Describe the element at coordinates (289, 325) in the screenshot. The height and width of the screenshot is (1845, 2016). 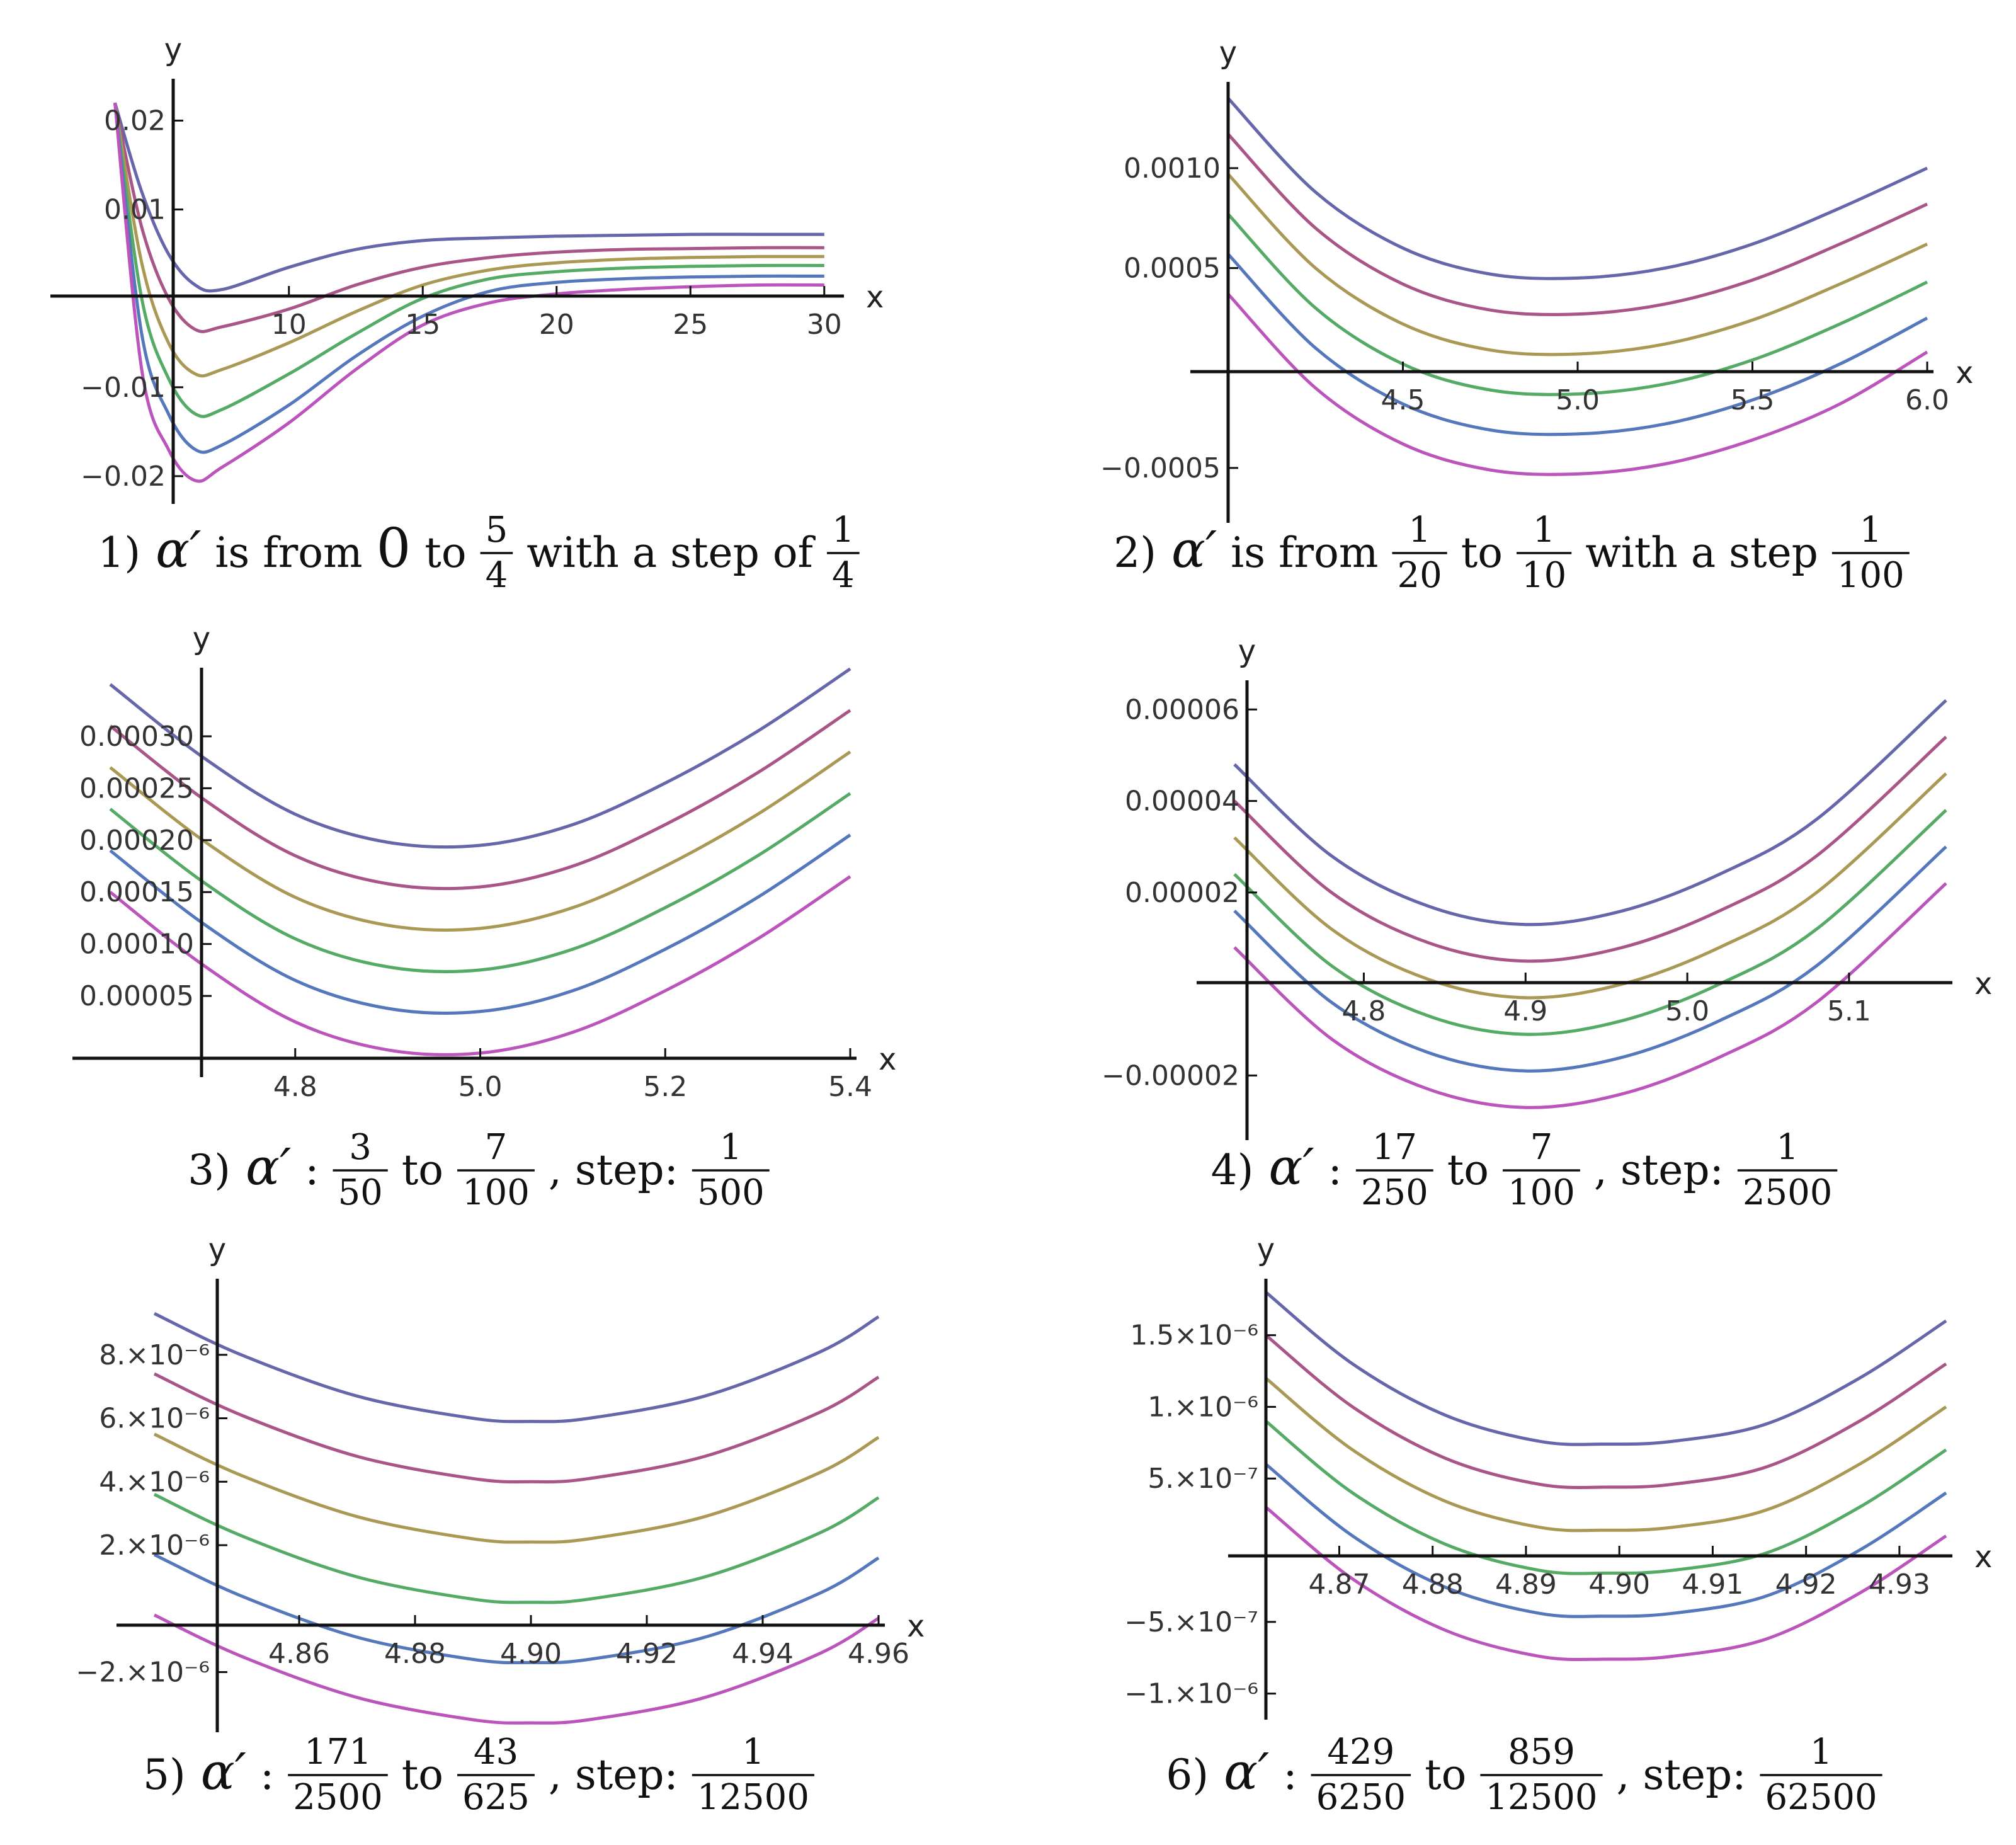
I see `x-tick-label: 10` at that location.